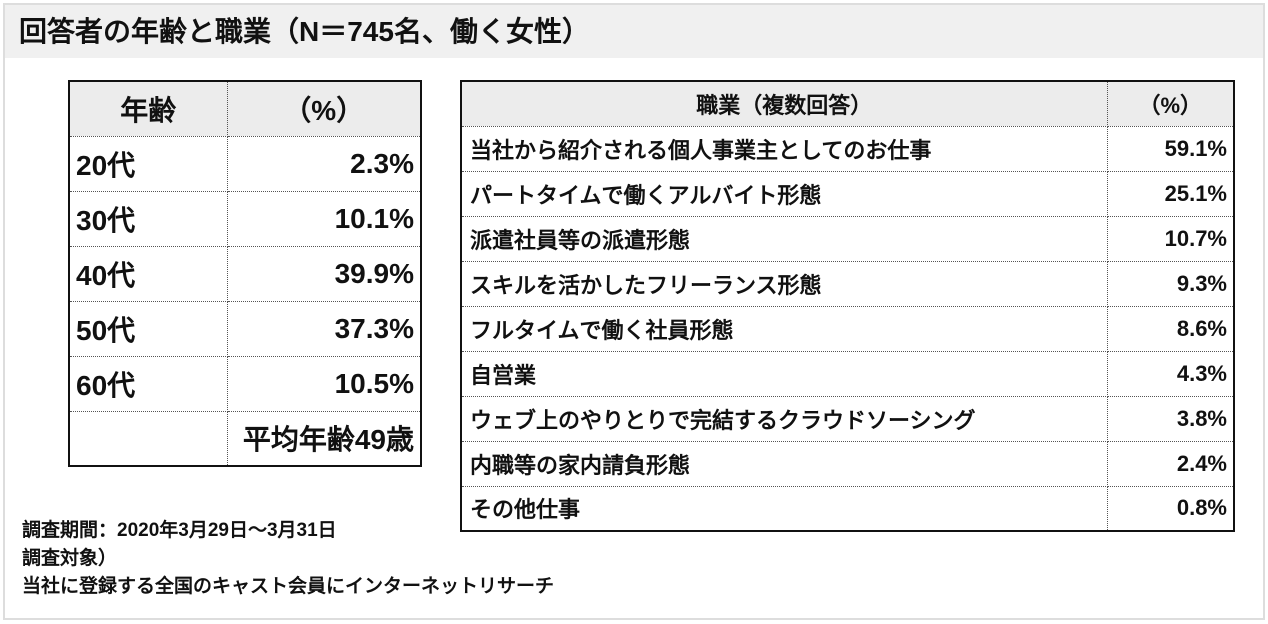 The width and height of the screenshot is (1268, 624). I want to click on table-row: 派遣社員等の派遣形態 10.7%, so click(847, 238).